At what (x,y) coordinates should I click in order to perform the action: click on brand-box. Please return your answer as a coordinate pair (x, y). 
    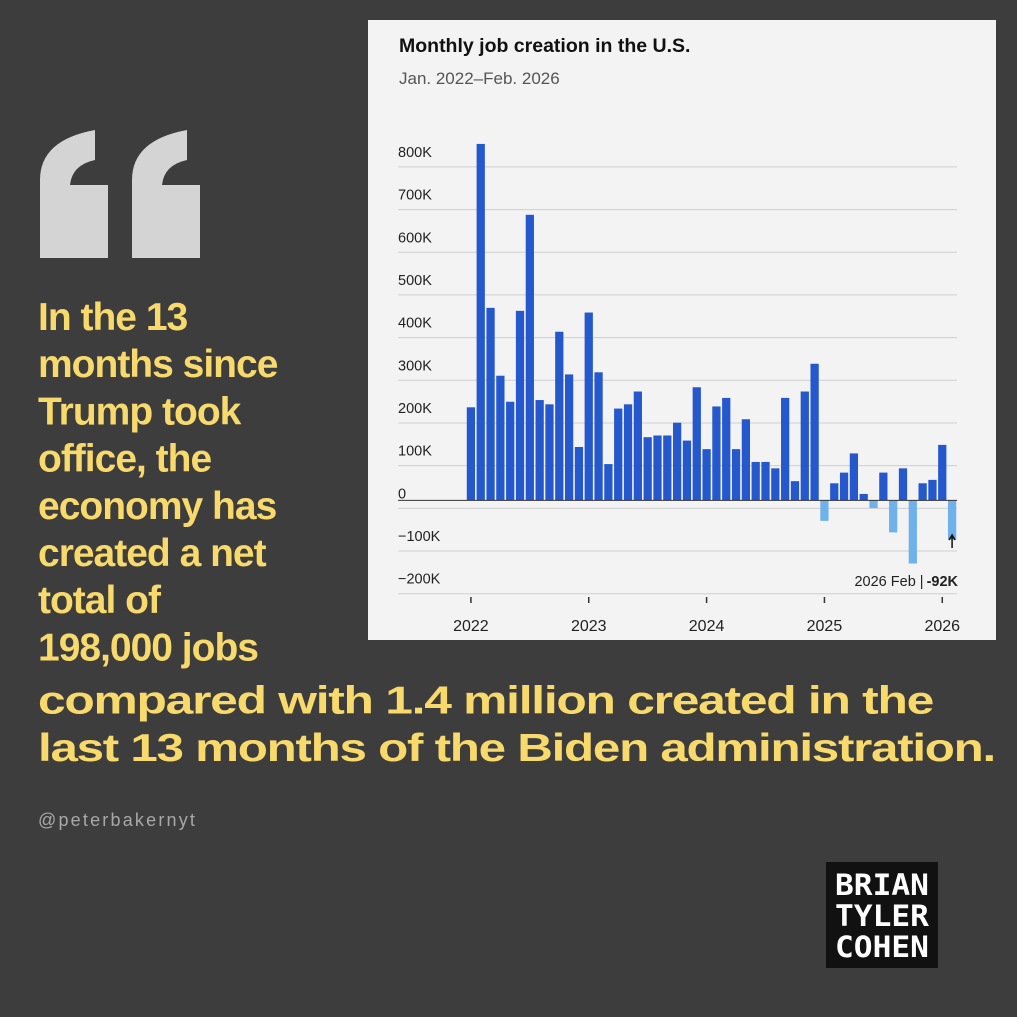
    Looking at the image, I should click on (882, 915).